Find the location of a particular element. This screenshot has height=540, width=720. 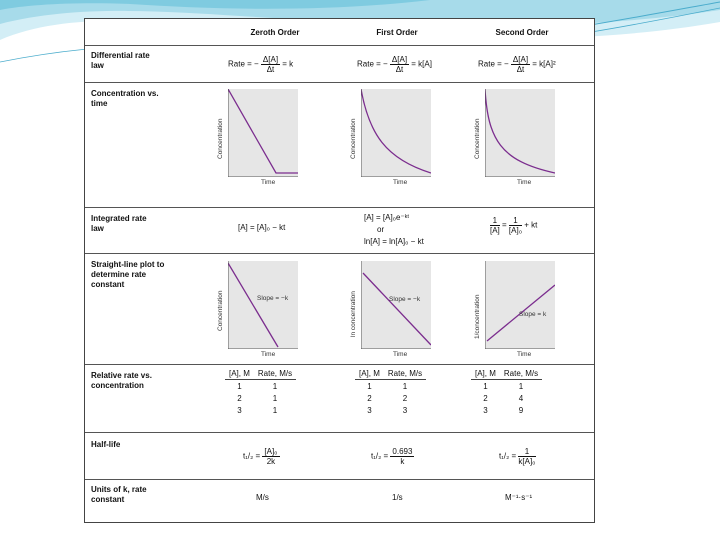

rate-law-first: Rate = − Δ[A] Δt = k[A] is located at coordinates (394, 64).